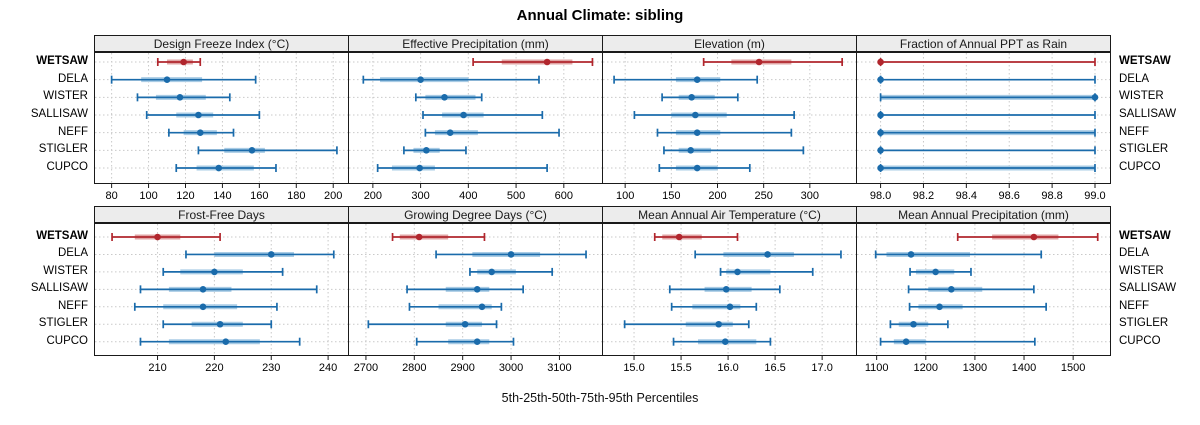 Image resolution: width=1200 pixels, height=425 pixels. Describe the element at coordinates (185, 196) in the screenshot. I see `axis-tick-label: 120` at that location.